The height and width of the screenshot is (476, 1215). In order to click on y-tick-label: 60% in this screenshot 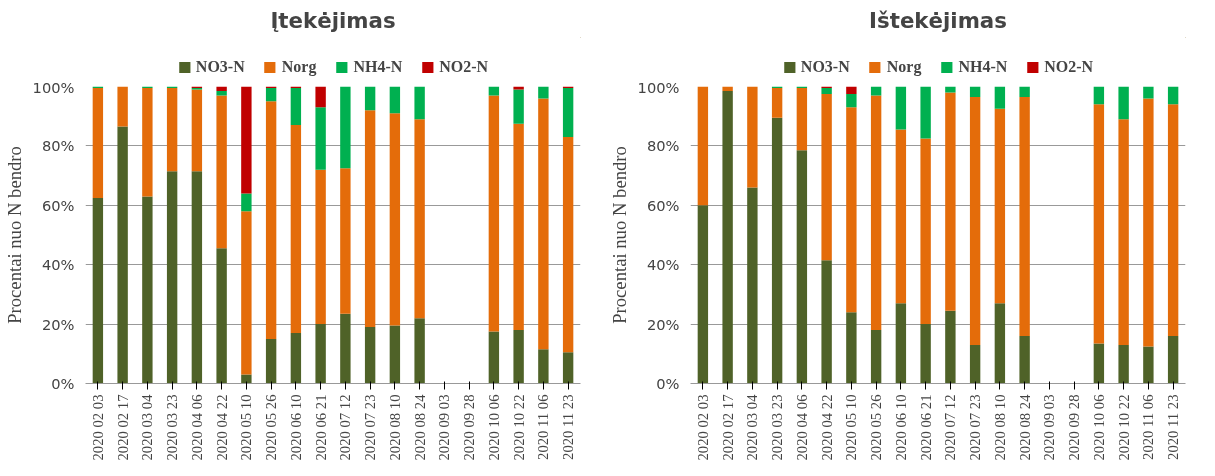, I will do `click(58, 205)`.